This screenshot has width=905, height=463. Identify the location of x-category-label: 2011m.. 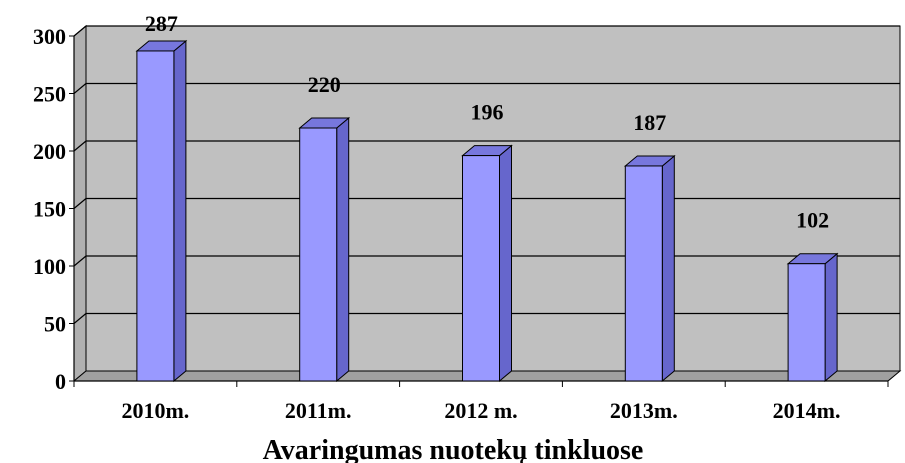
(318, 410).